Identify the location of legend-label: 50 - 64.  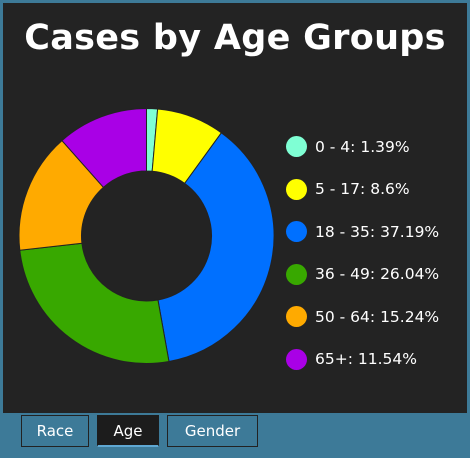
(342, 316).